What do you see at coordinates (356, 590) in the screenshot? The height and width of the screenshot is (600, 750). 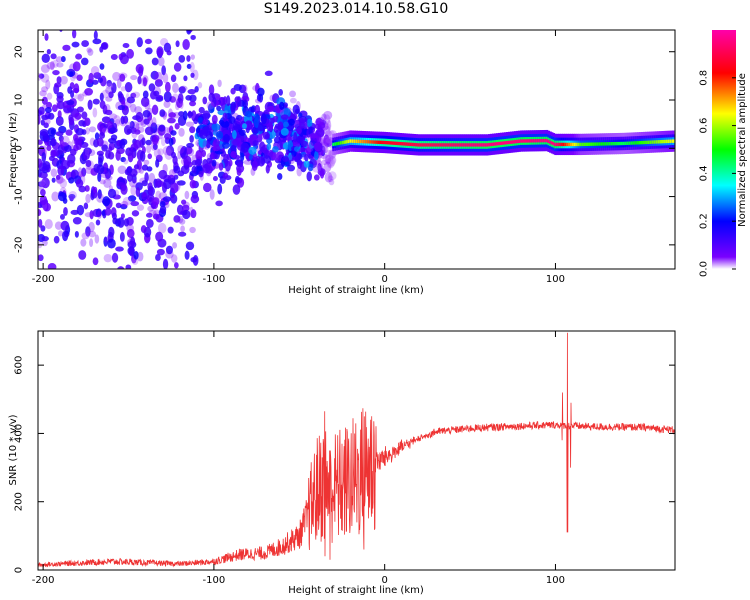 I see `snr-x-axis-label: Height of straight line (km)` at bounding box center [356, 590].